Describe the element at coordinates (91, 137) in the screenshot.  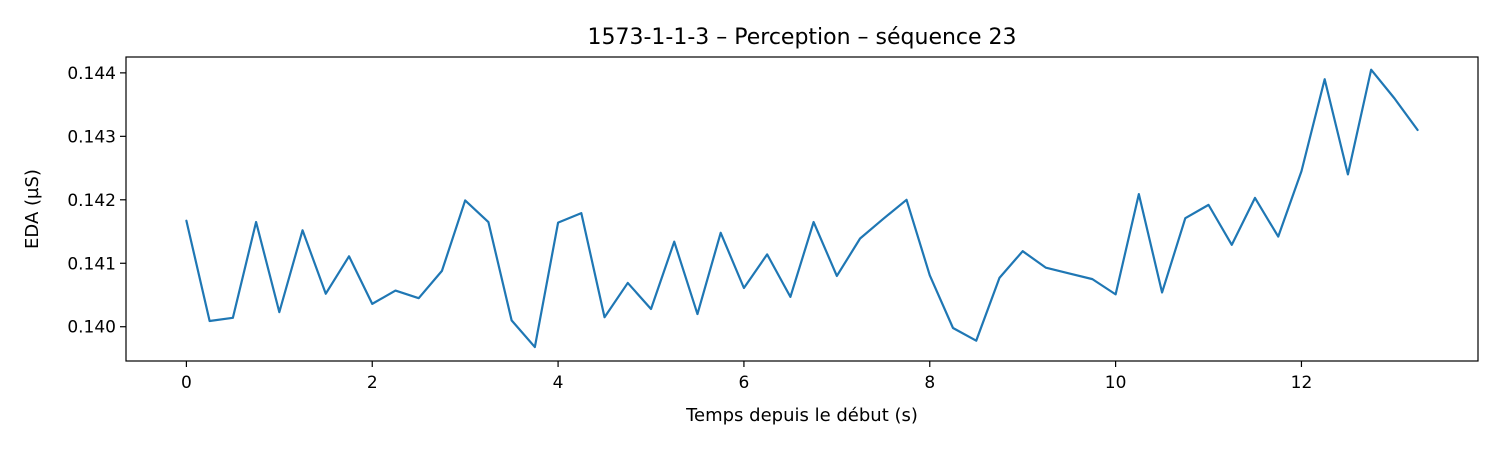
I see `y-tick-label: 0.143` at that location.